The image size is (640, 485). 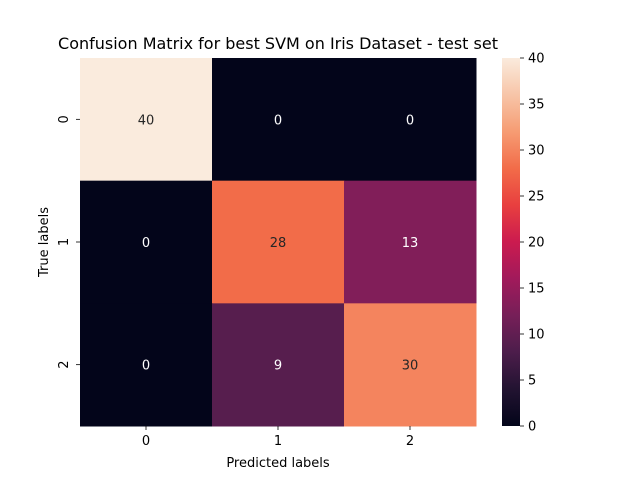 I want to click on cell-annotation-2-2: 30, so click(x=410, y=366).